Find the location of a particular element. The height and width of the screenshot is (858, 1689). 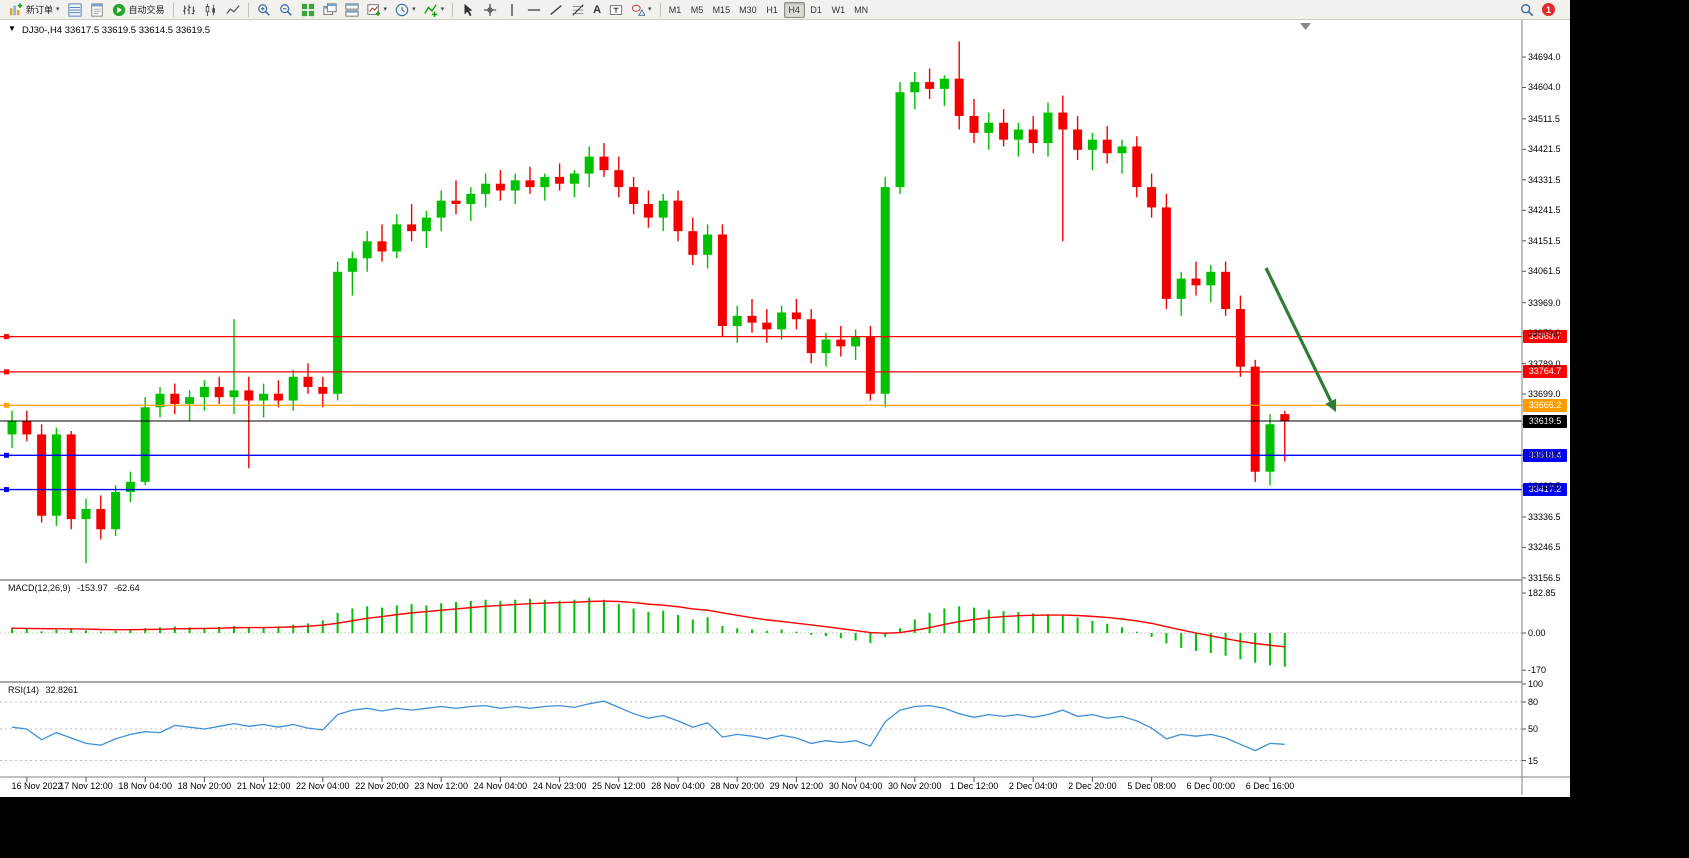

bar-chart-icon is located at coordinates (188, 9).